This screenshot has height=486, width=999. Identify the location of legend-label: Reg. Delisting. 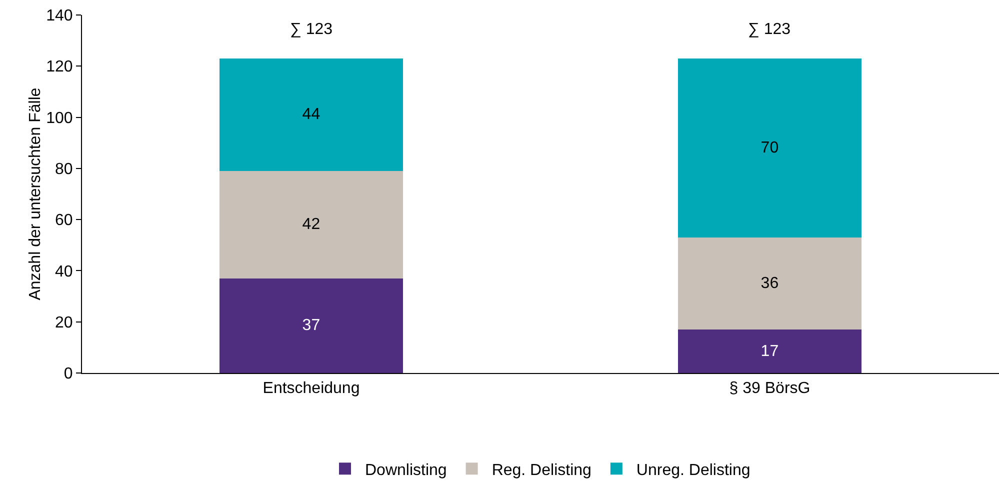
(542, 470).